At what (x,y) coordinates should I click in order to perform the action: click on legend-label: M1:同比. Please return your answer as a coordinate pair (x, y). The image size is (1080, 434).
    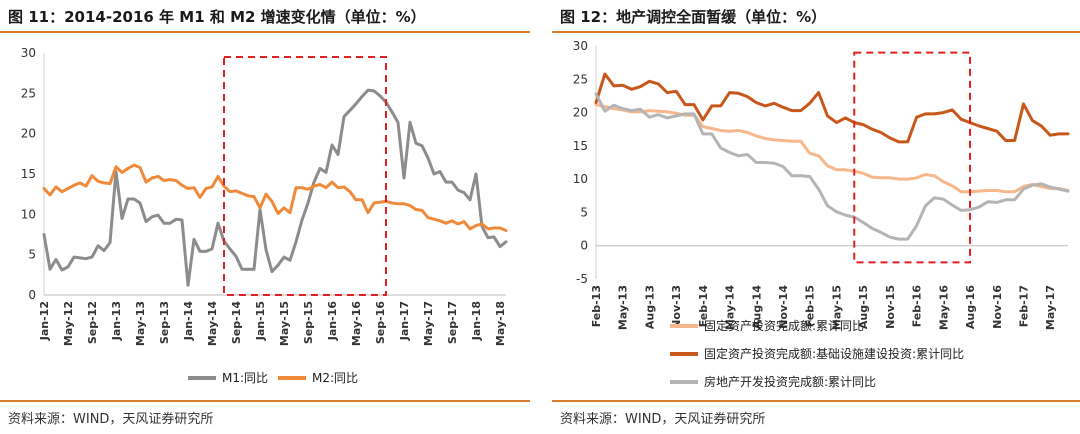
    Looking at the image, I should click on (245, 378).